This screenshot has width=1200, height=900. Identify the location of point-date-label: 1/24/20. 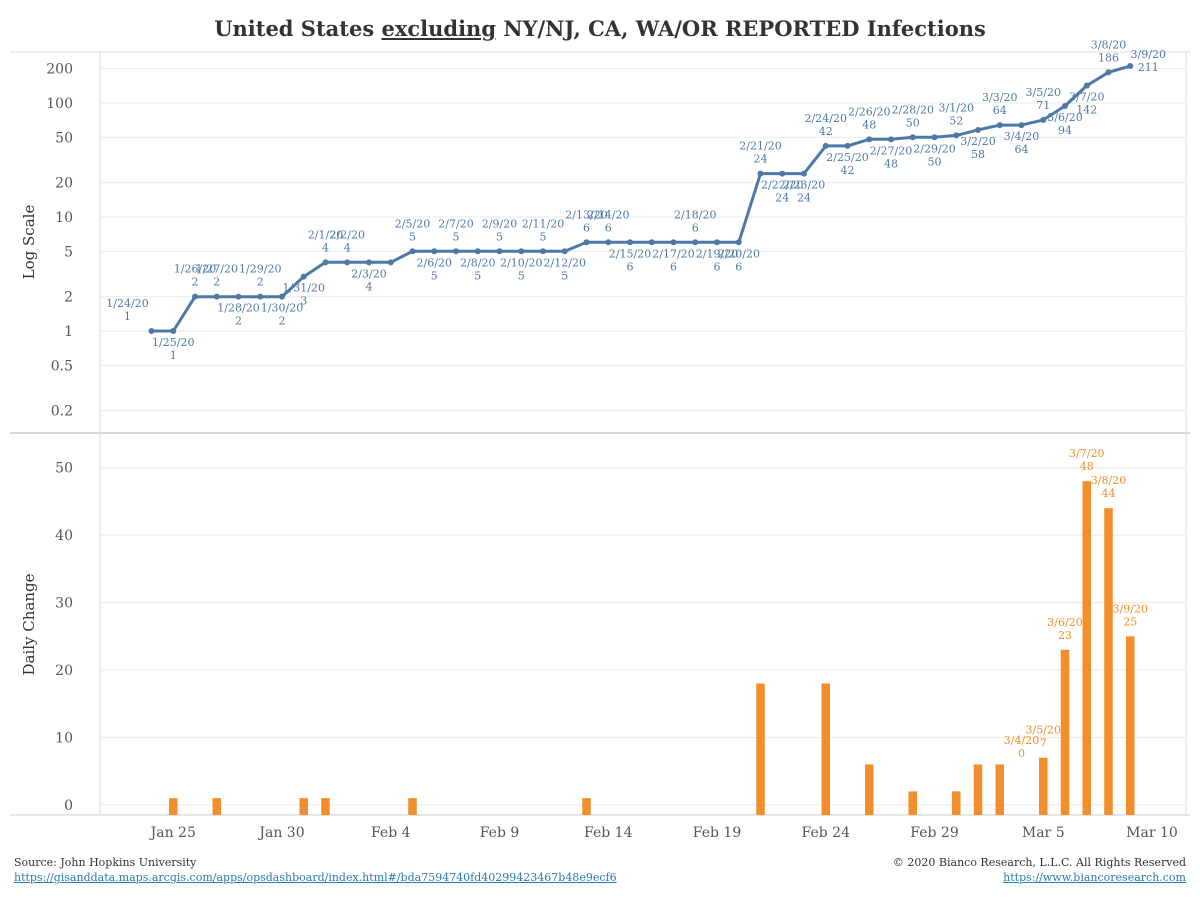
(127, 303).